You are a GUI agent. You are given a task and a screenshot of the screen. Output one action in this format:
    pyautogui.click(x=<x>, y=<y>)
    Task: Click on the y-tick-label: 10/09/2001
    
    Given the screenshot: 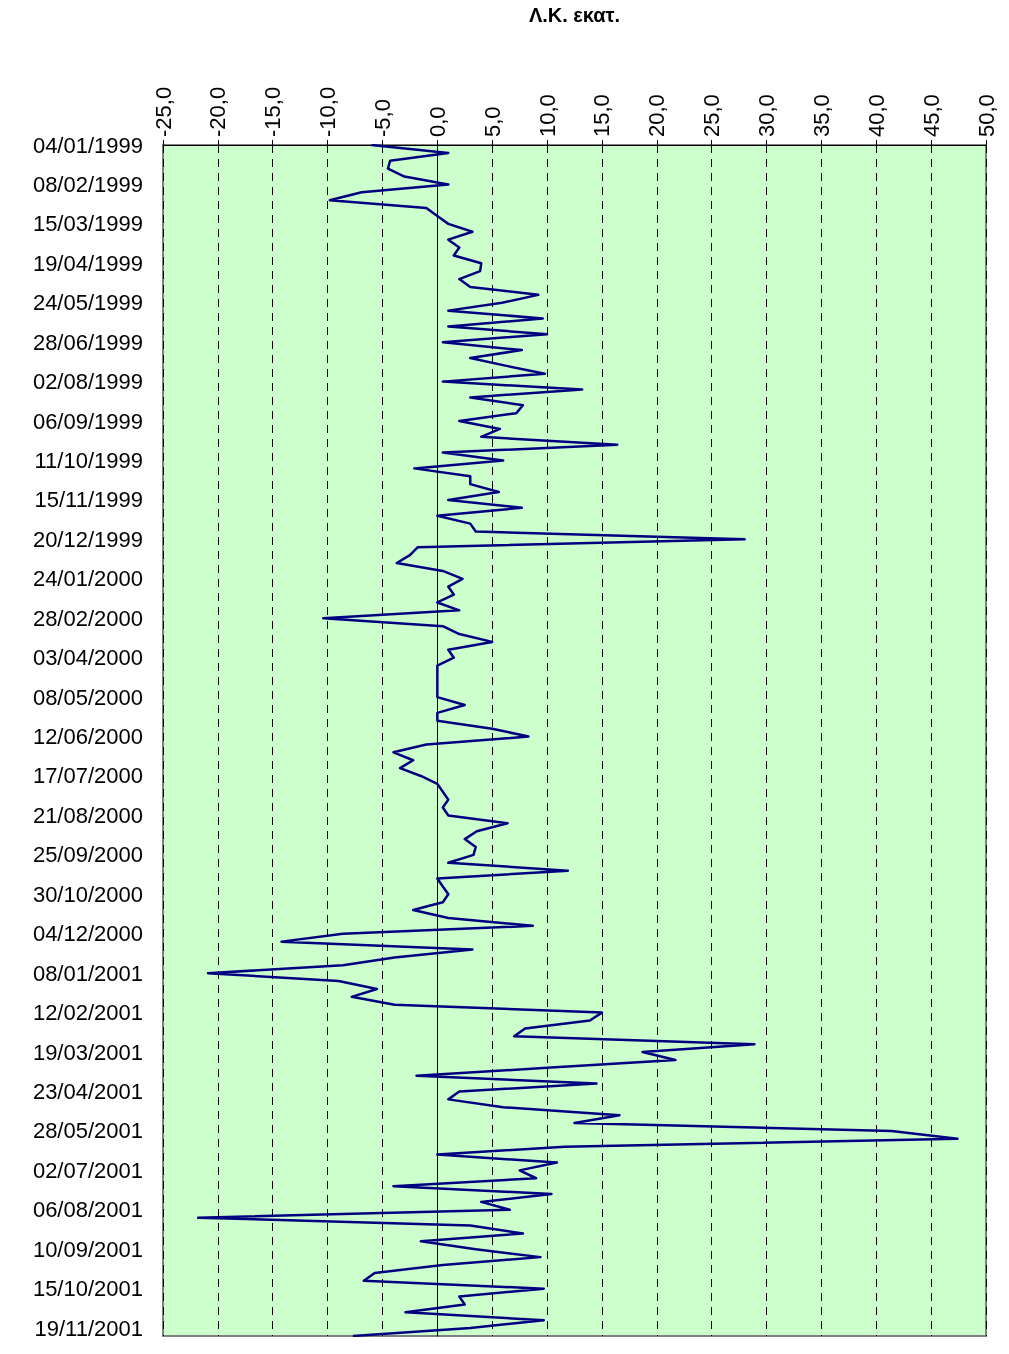 What is the action you would take?
    pyautogui.click(x=87, y=1249)
    